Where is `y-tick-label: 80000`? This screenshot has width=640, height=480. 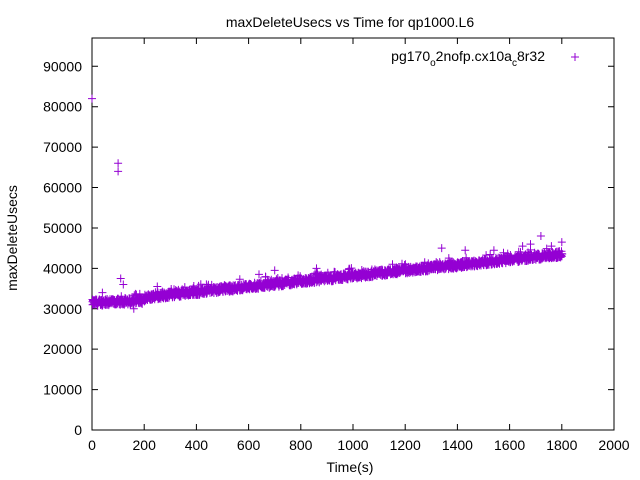 y-tick-label: 80000 is located at coordinates (62, 107).